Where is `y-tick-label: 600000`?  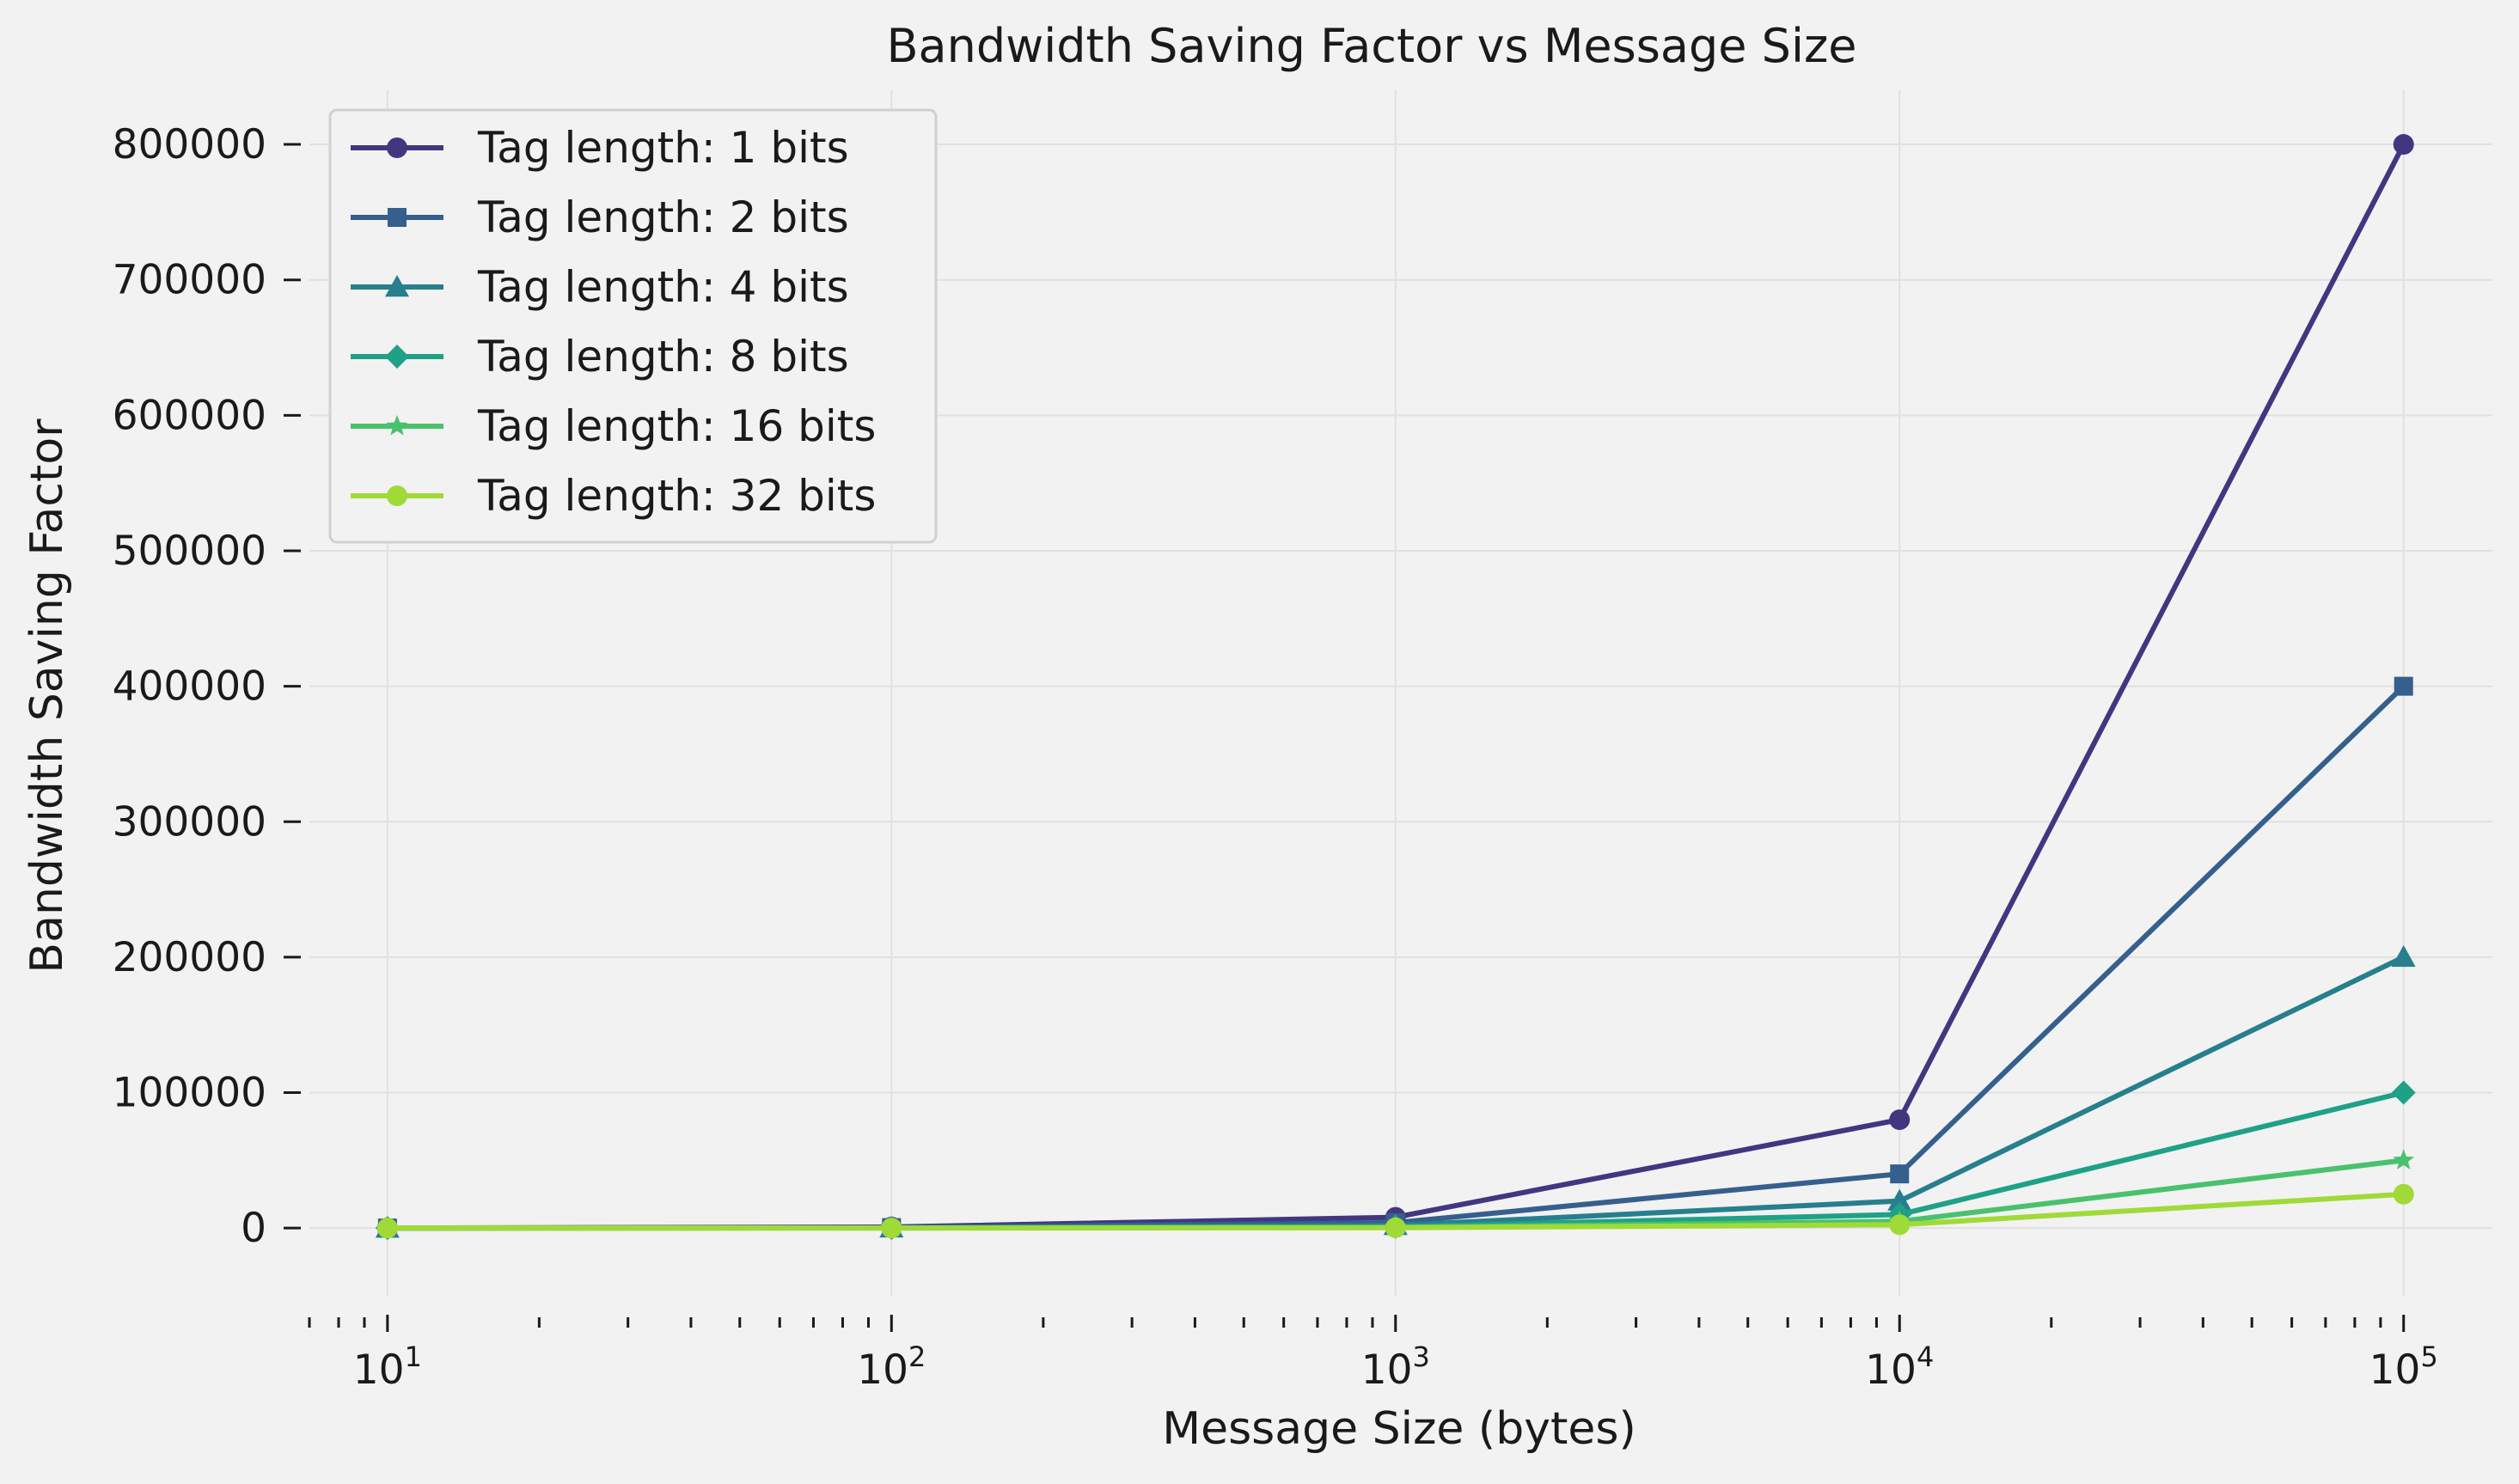 y-tick-label: 600000 is located at coordinates (190, 416).